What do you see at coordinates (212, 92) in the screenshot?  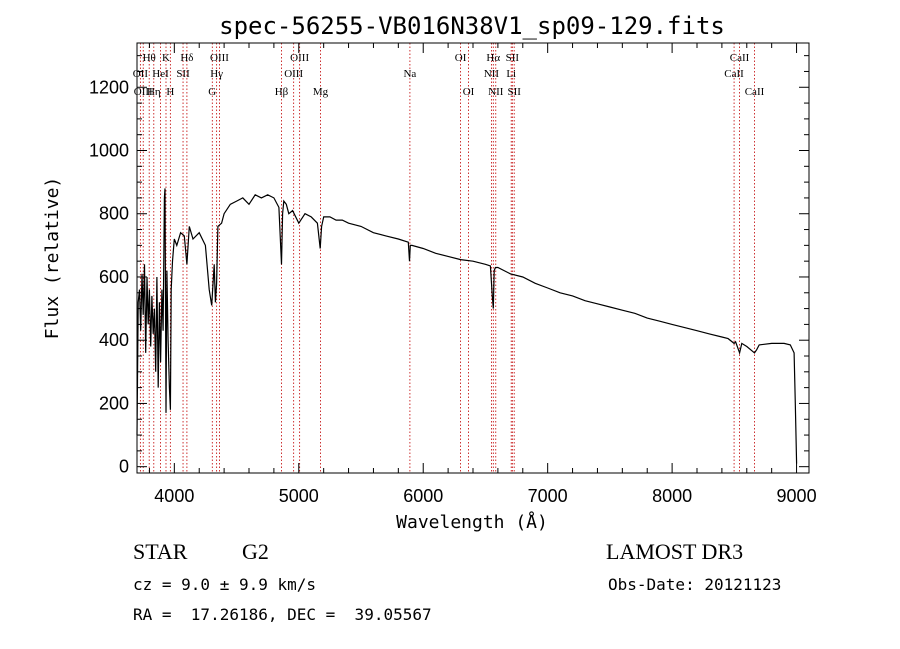 I see `spectral-line-label: G` at bounding box center [212, 92].